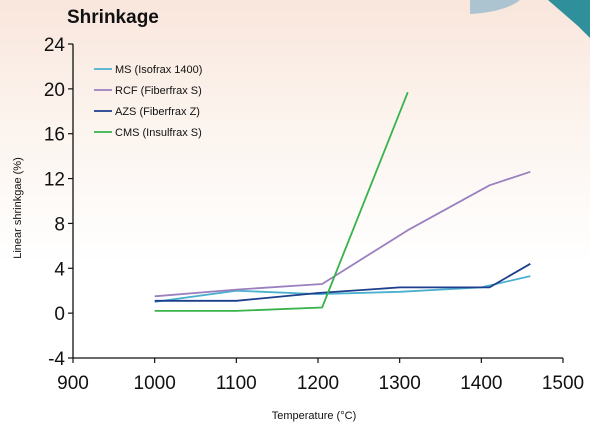  Describe the element at coordinates (59, 269) in the screenshot. I see `y-tick-label: 4` at that location.